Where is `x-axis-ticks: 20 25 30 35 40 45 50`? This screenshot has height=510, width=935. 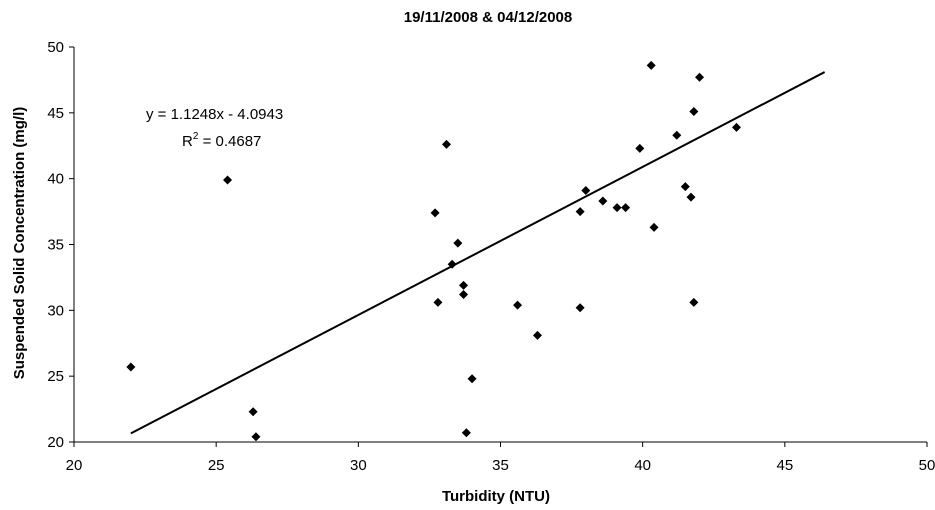 x-axis-ticks: 20 25 30 35 40 45 50 is located at coordinates (500, 458).